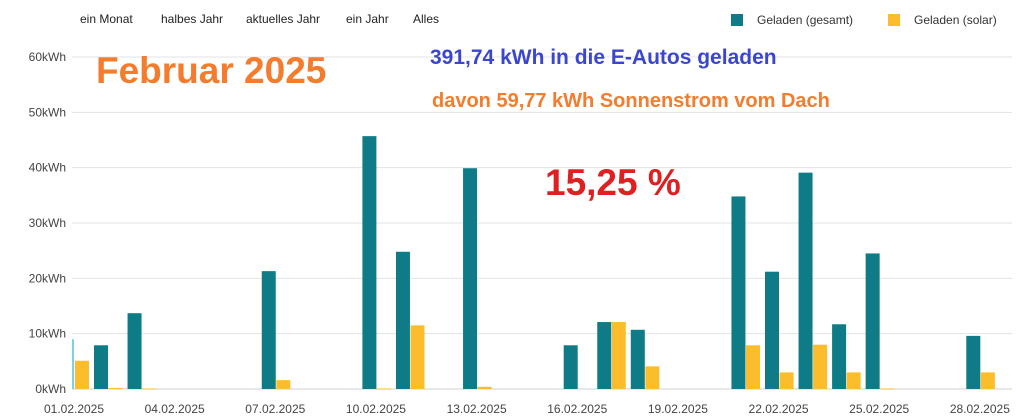  What do you see at coordinates (737, 20) in the screenshot?
I see `legend-swatch-total` at bounding box center [737, 20].